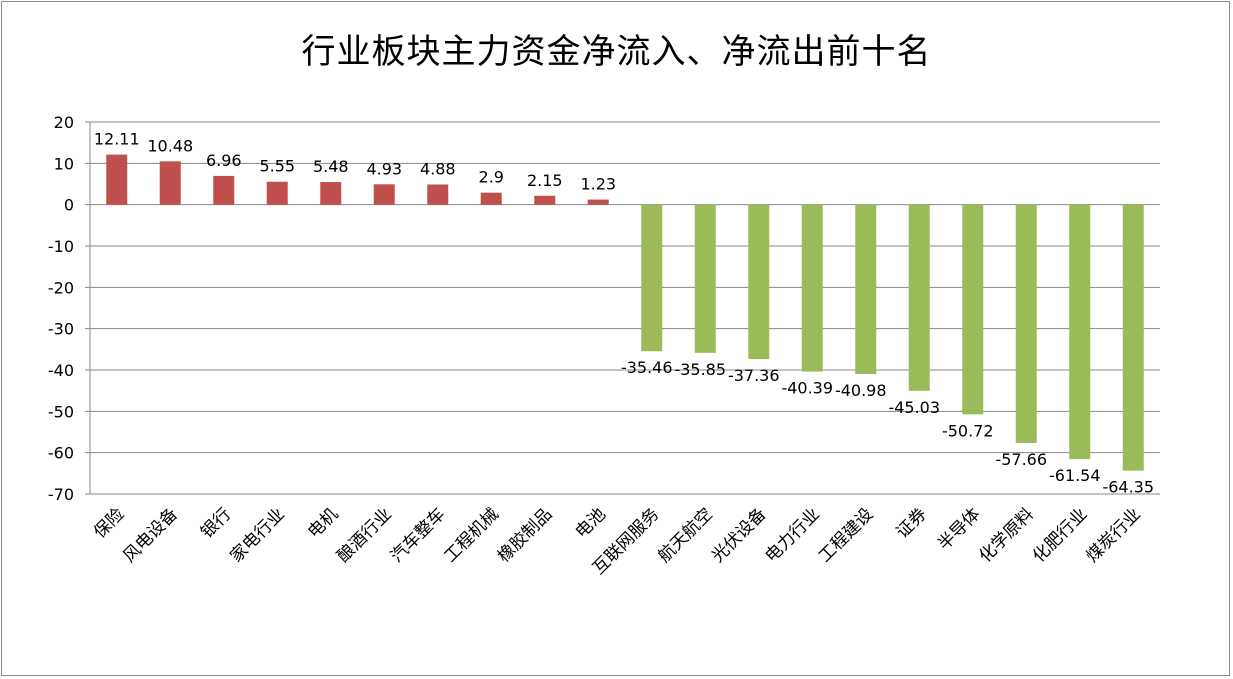 The width and height of the screenshot is (1233, 679). What do you see at coordinates (109, 523) in the screenshot?
I see `category-label: 保险` at bounding box center [109, 523].